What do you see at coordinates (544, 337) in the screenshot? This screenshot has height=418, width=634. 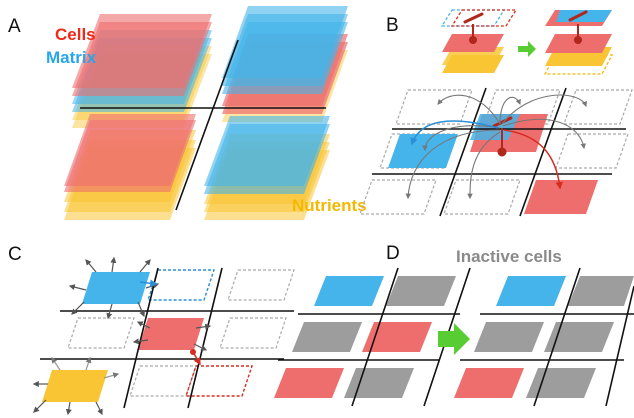 I see `grid-d-right` at bounding box center [544, 337].